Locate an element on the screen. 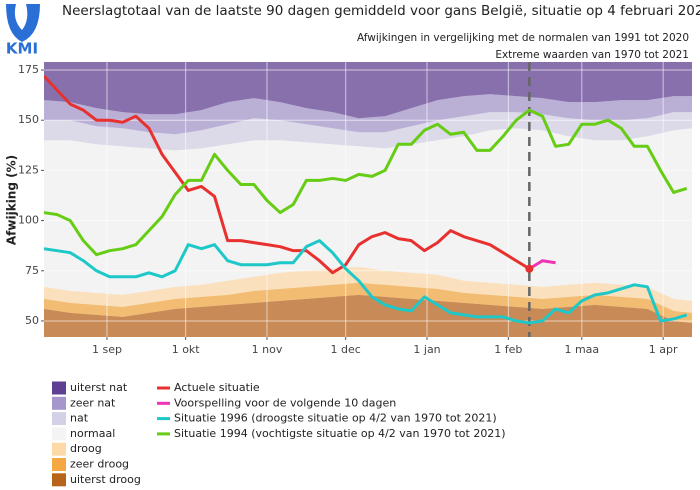  x-tick-label: 1 apr is located at coordinates (663, 349).